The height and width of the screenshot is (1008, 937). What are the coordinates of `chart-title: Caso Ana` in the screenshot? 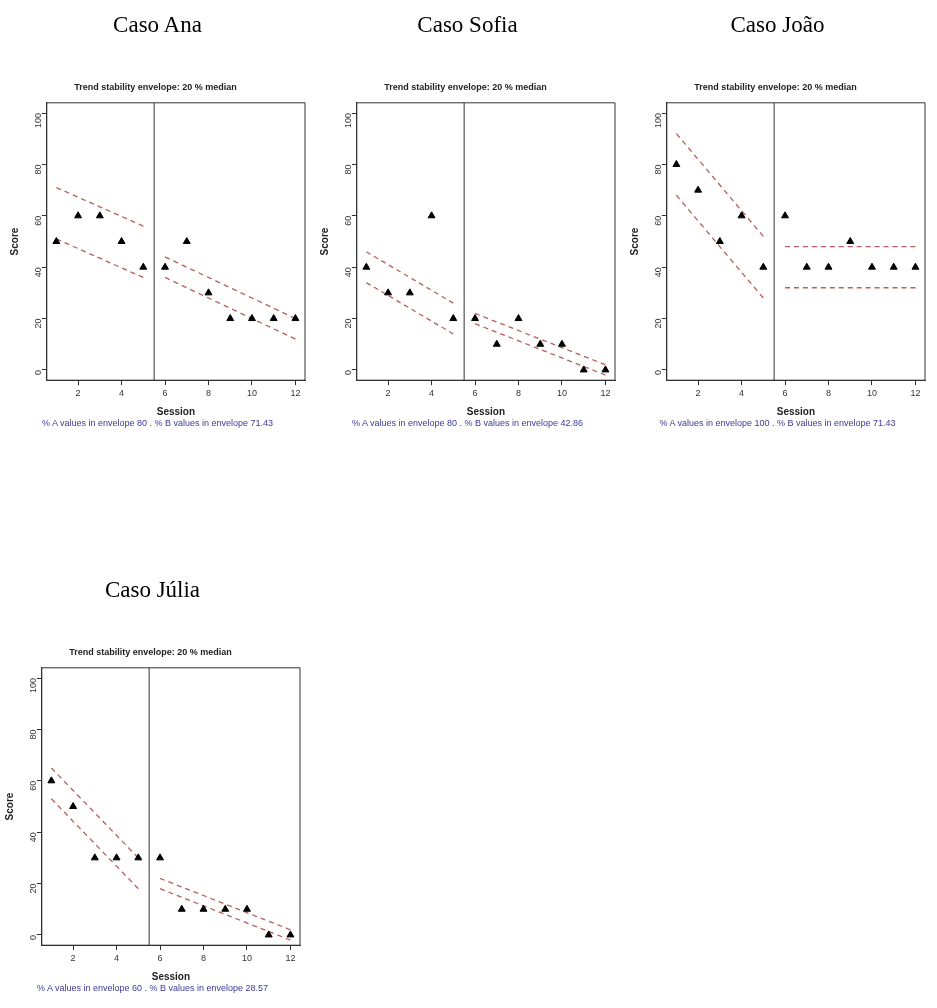 It's located at (157, 25).